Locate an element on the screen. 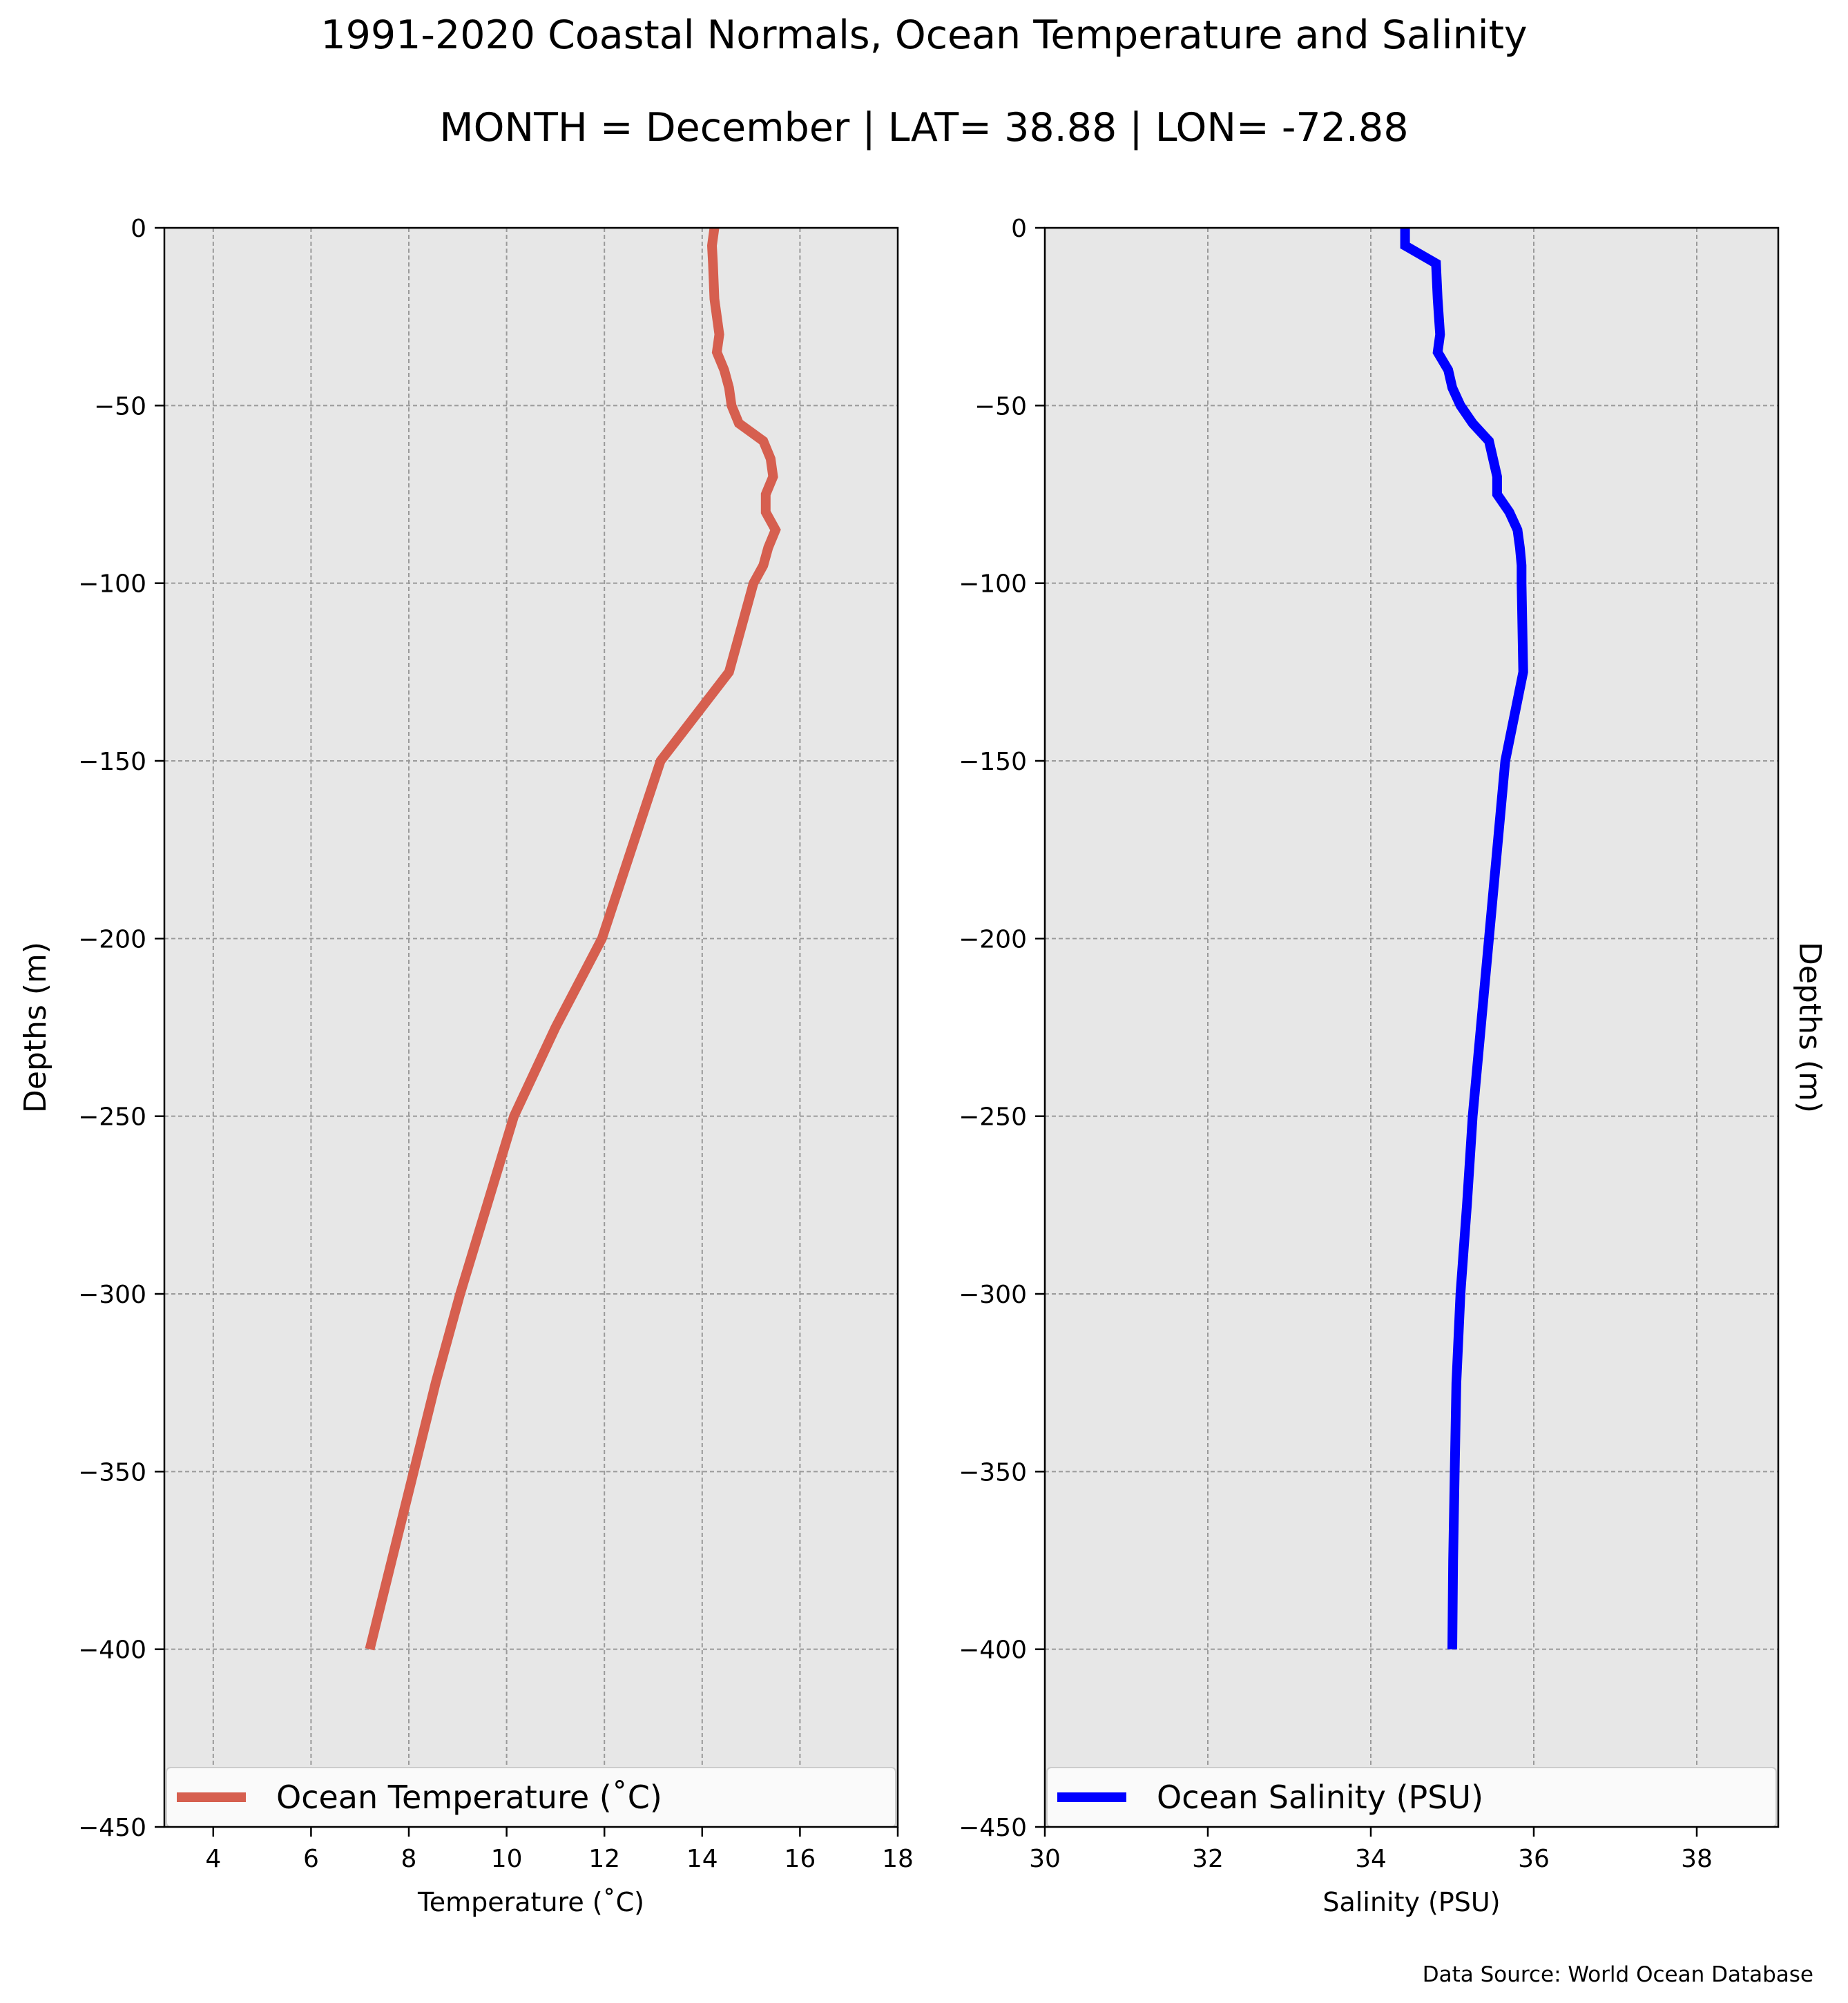  sal-y-tick-label: −150 is located at coordinates (993, 762).